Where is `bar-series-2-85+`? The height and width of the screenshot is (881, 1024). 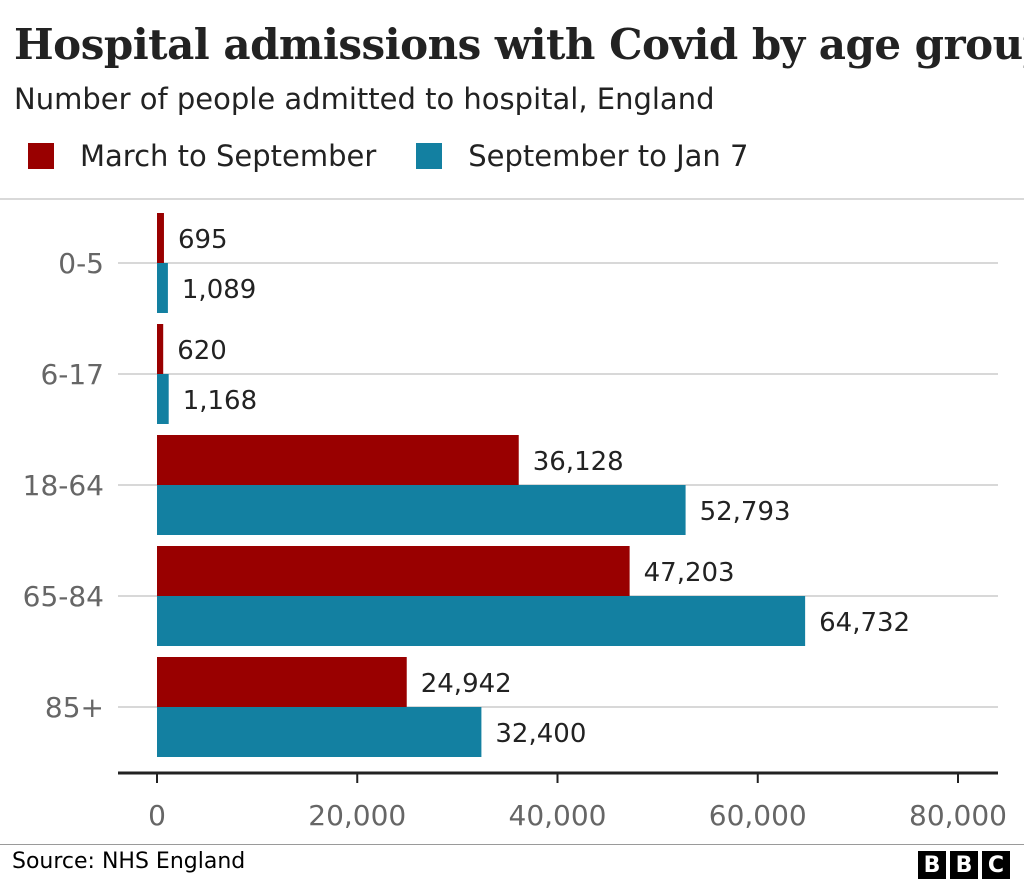
bar-series-2-85+ is located at coordinates (319, 732).